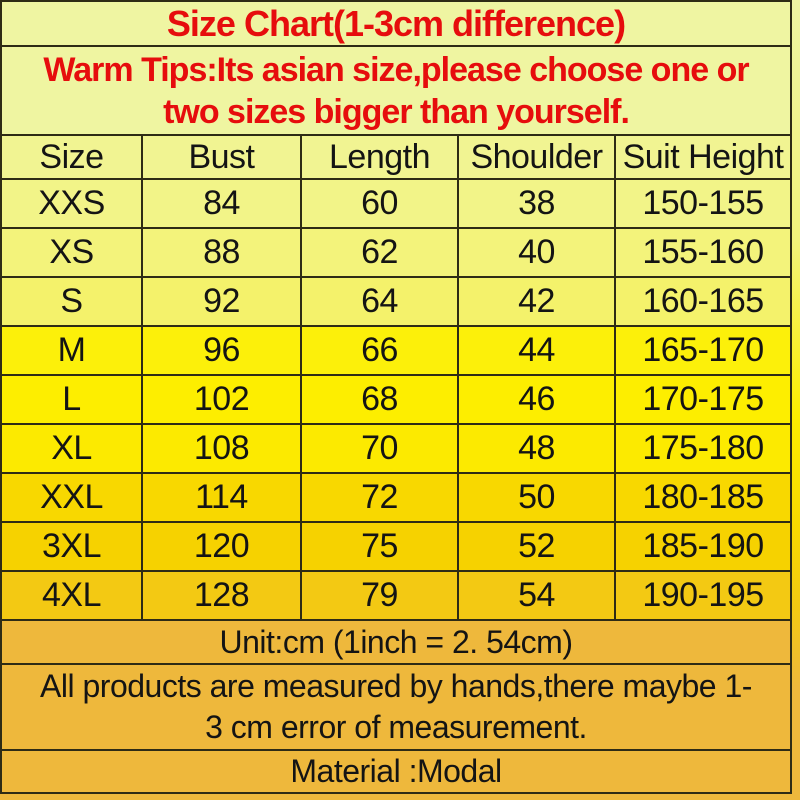  Describe the element at coordinates (703, 546) in the screenshot. I see `suit-height-cell: 185-190` at that location.